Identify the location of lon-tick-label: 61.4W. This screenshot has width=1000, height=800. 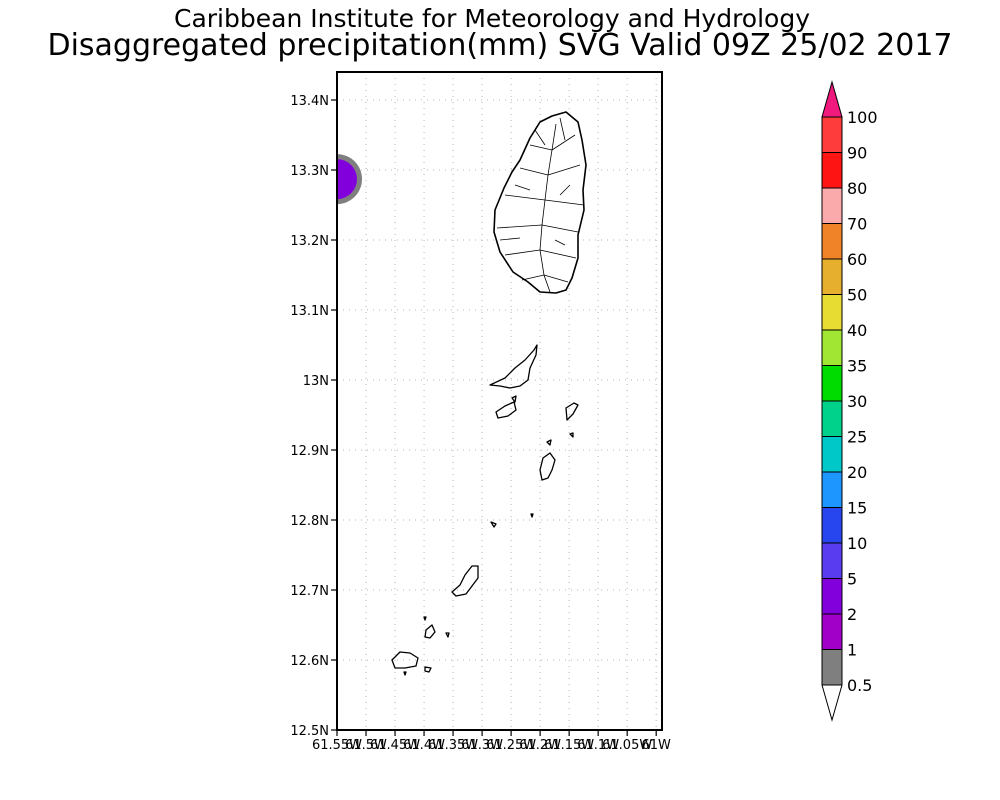
(424, 745).